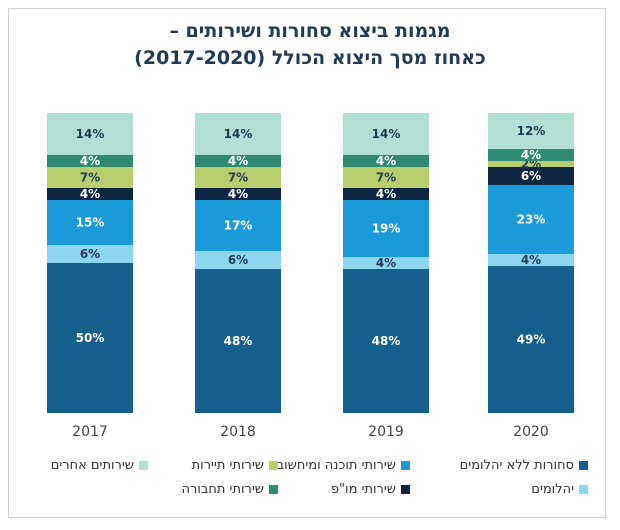  I want to click on chart-title-line-1: מגמות ביצוא סחורות ושירותים –, so click(310, 31).